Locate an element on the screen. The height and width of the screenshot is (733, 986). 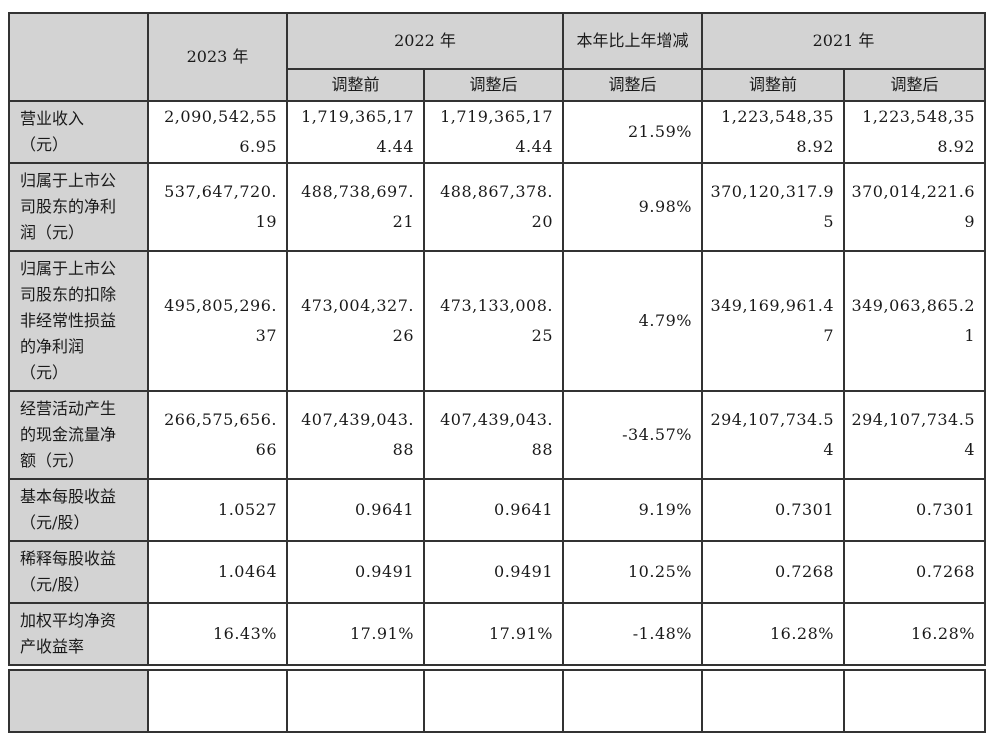
header-2021-adjust-before: 调整前 is located at coordinates (773, 85).